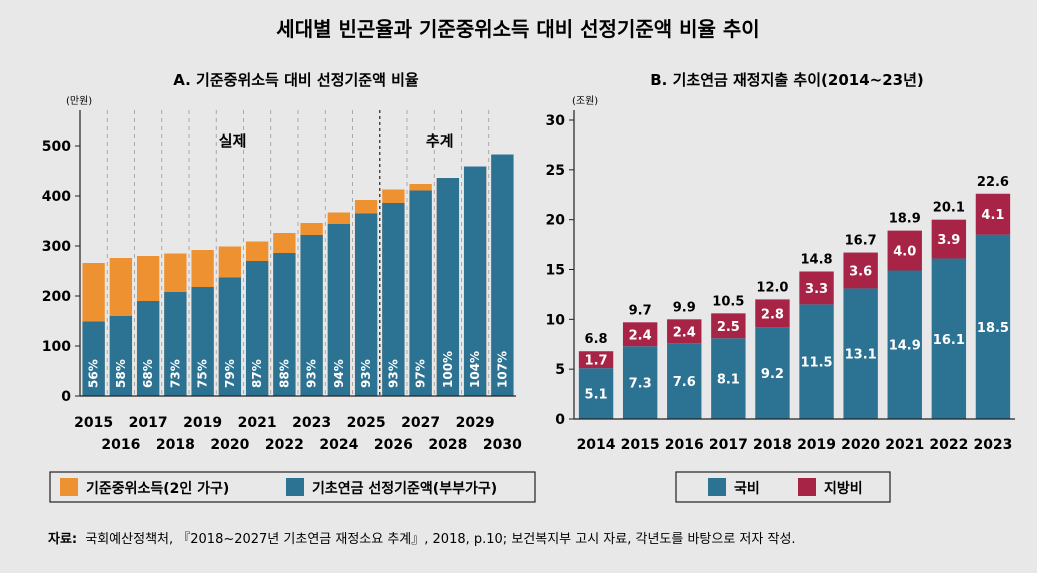 This screenshot has width=1037, height=573. I want to click on legend-a-swatch-orange, so click(69, 487).